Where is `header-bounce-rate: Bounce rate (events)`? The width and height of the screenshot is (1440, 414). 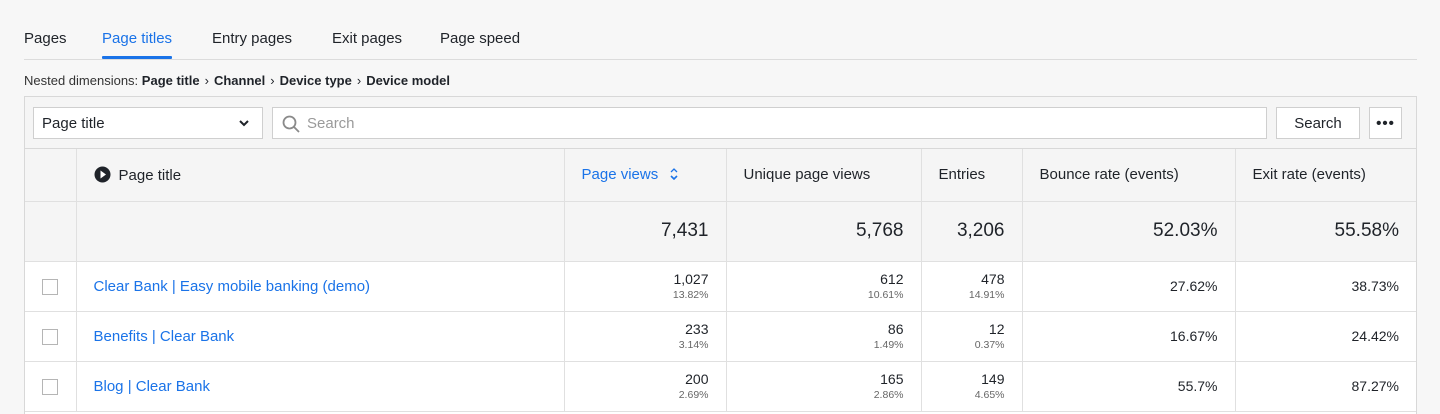 header-bounce-rate: Bounce rate (events) is located at coordinates (1129, 175).